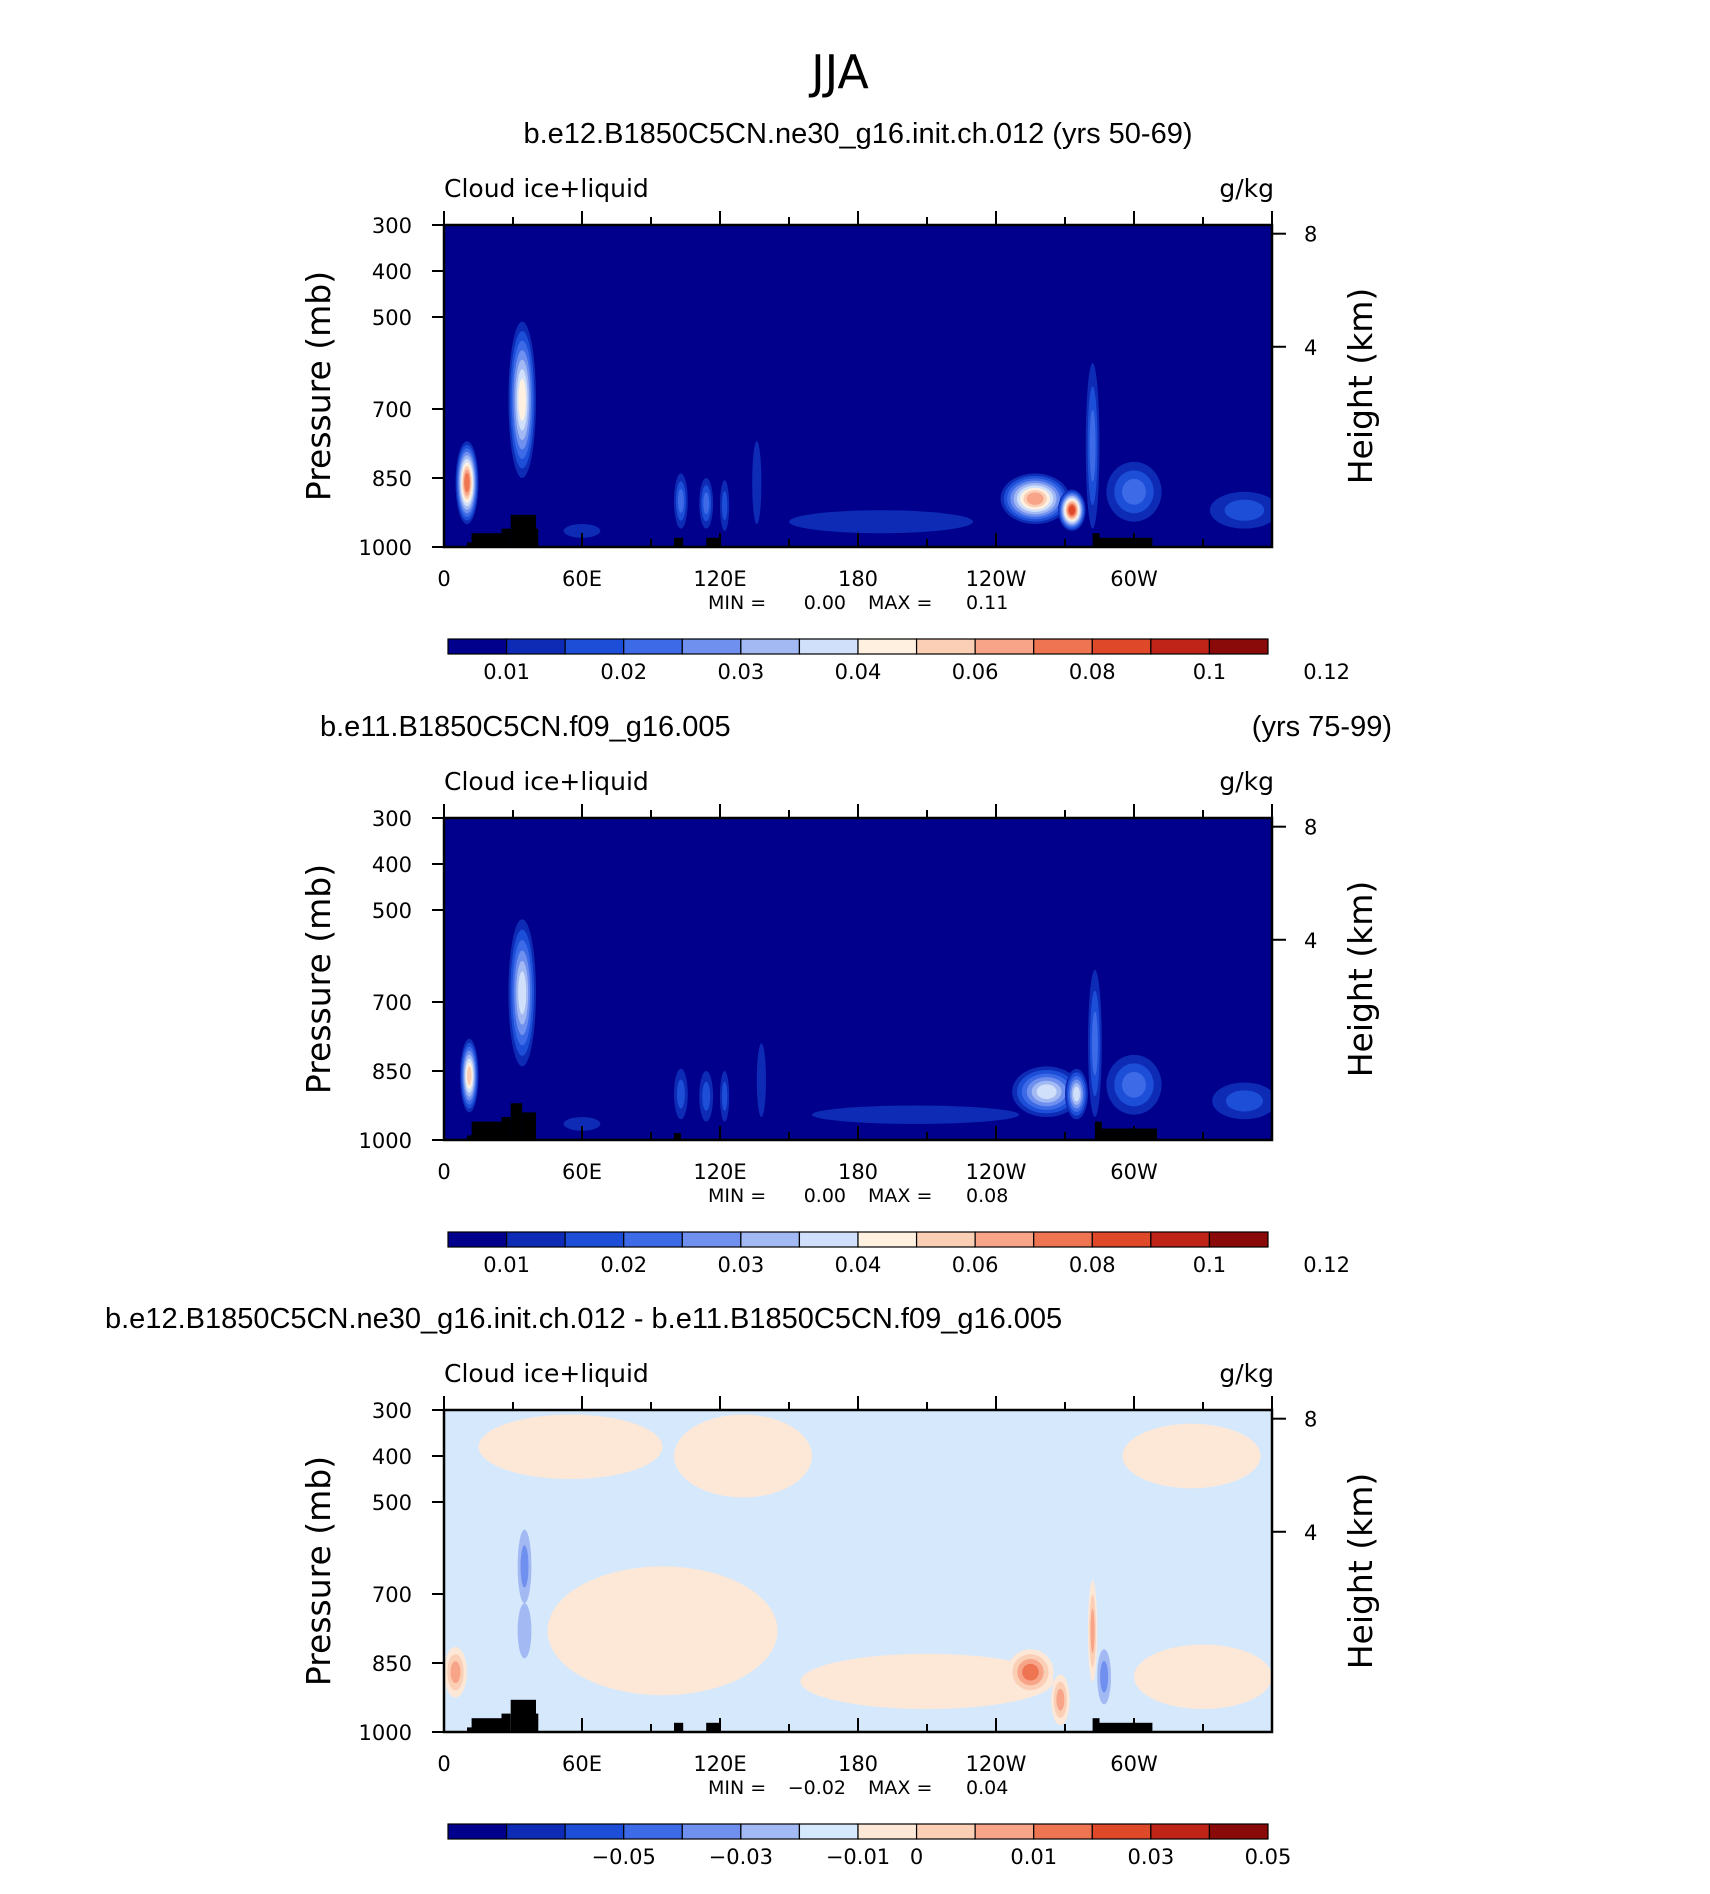 This screenshot has width=1710, height=1894. What do you see at coordinates (900, 603) in the screenshot?
I see `max-label: MAX =` at bounding box center [900, 603].